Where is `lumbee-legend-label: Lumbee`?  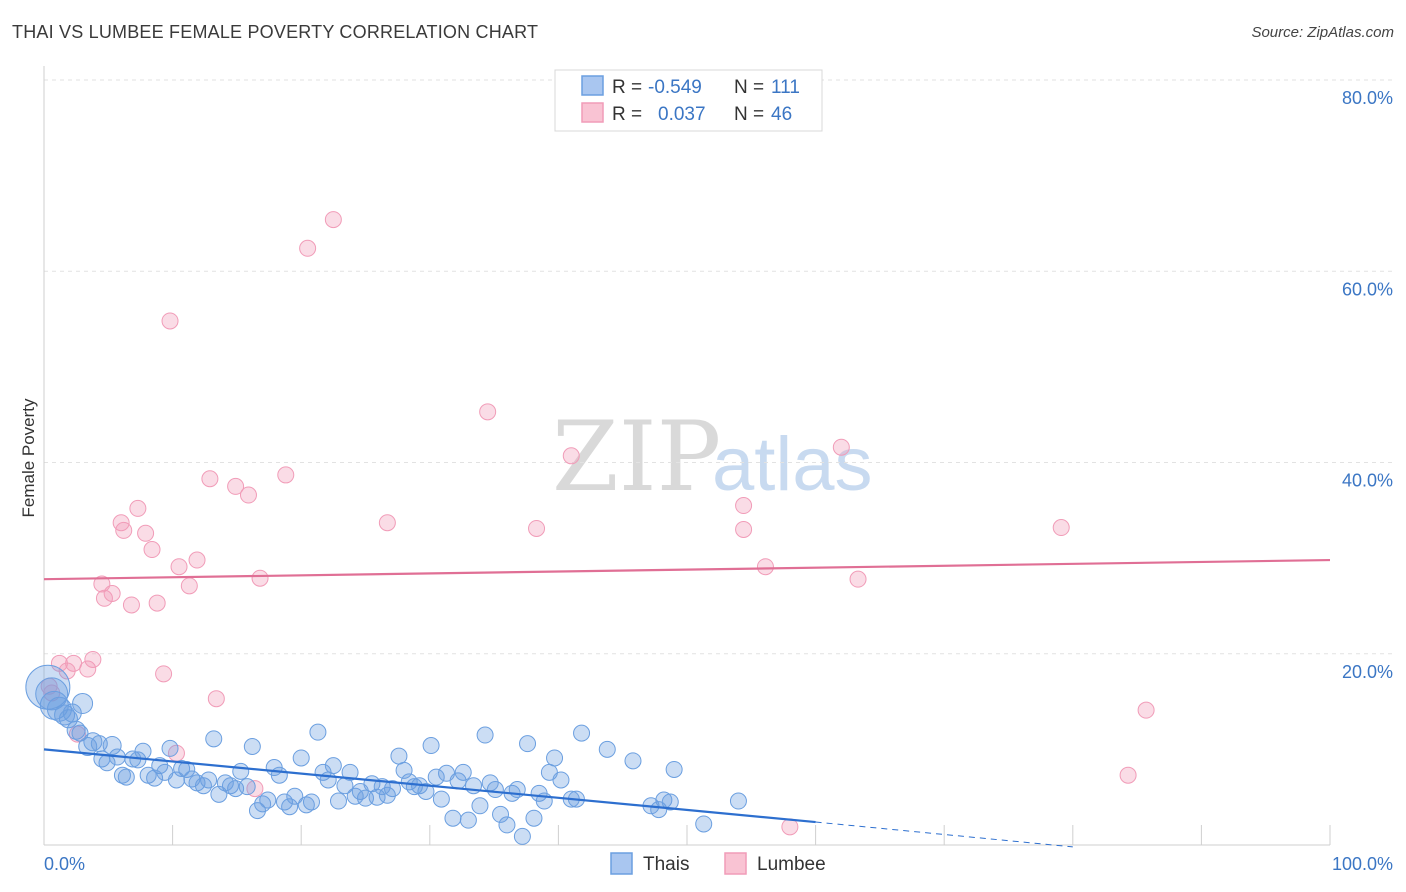 lumbee-legend-label: Lumbee is located at coordinates (791, 864).